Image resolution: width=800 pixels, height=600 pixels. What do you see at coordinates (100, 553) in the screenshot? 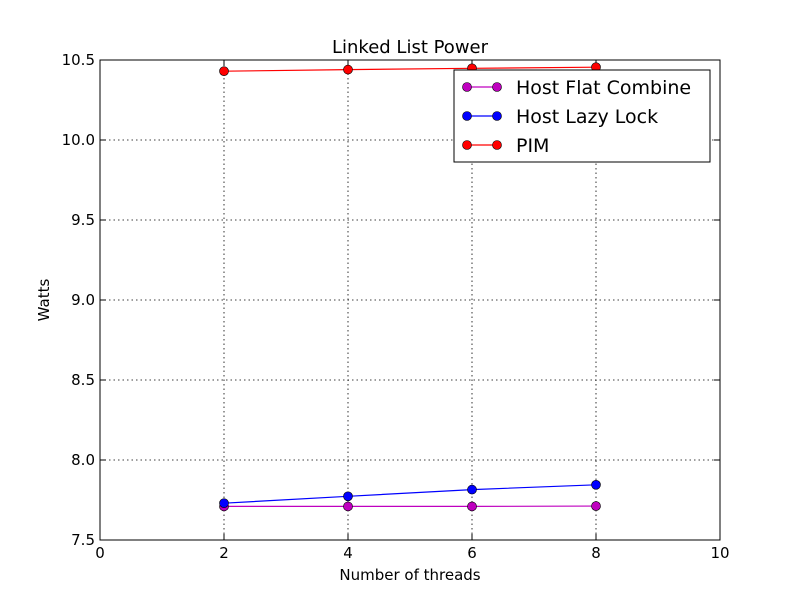
I see `x-tick-label: 0` at bounding box center [100, 553].